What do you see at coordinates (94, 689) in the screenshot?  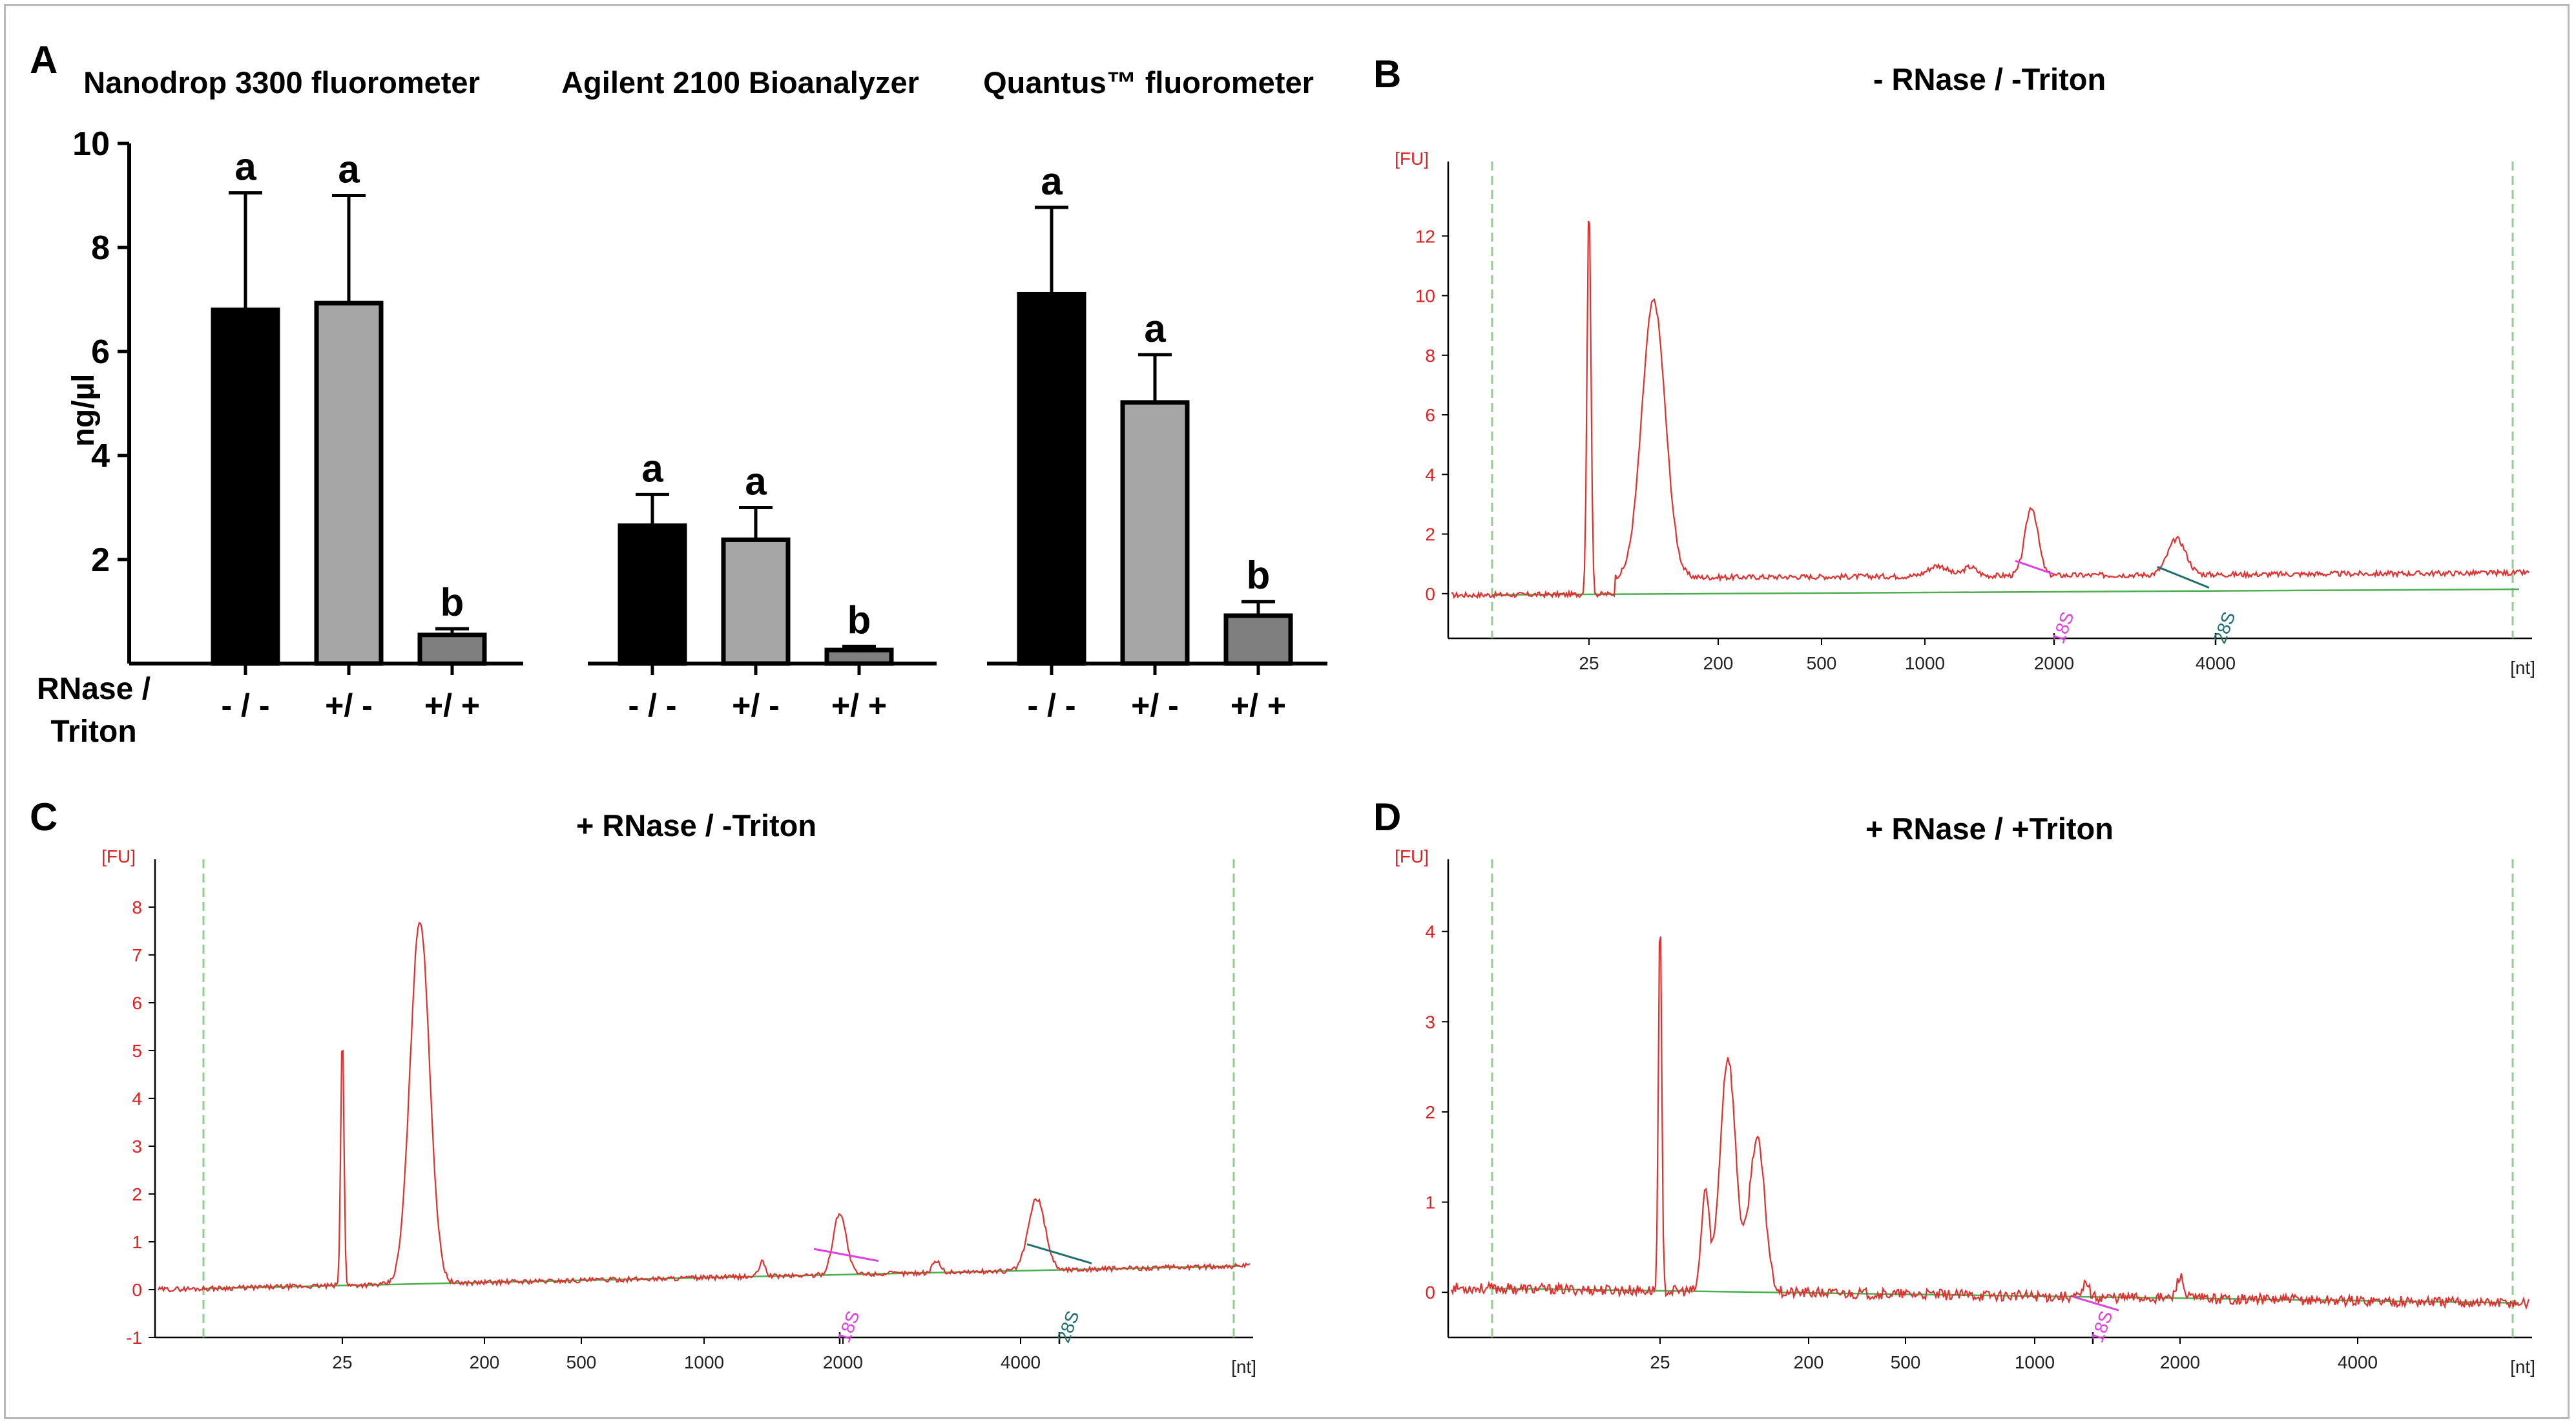 I see `x-row-label-rnase: RNase /` at bounding box center [94, 689].